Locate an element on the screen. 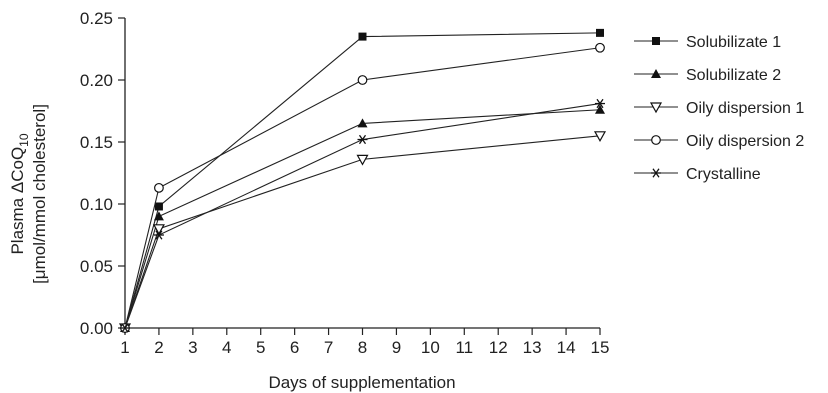 The width and height of the screenshot is (828, 393). y-axis-title-subscript: 10 is located at coordinates (24, 140).